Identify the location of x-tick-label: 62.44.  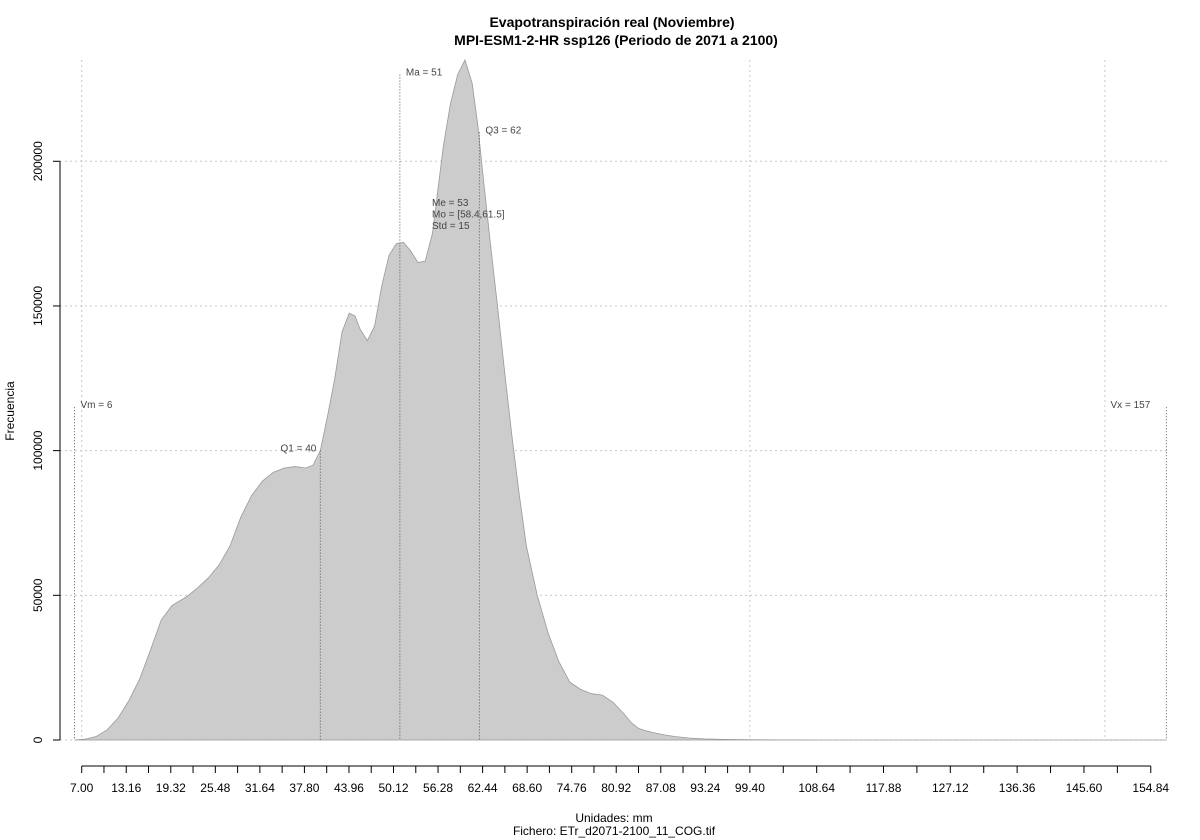
(483, 788).